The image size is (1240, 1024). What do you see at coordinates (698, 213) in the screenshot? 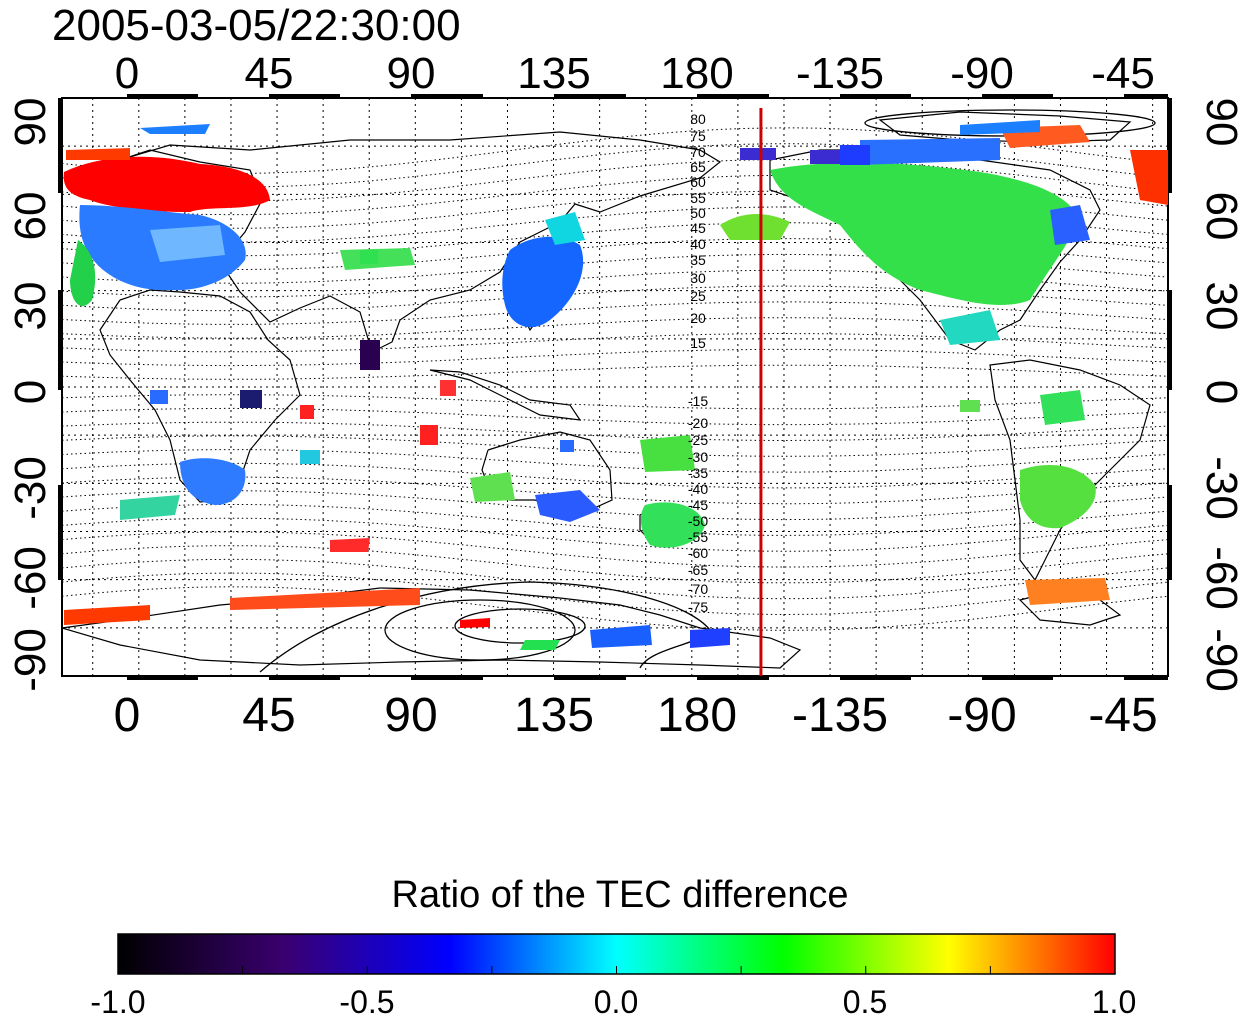
I see `contour-label: 50` at bounding box center [698, 213].